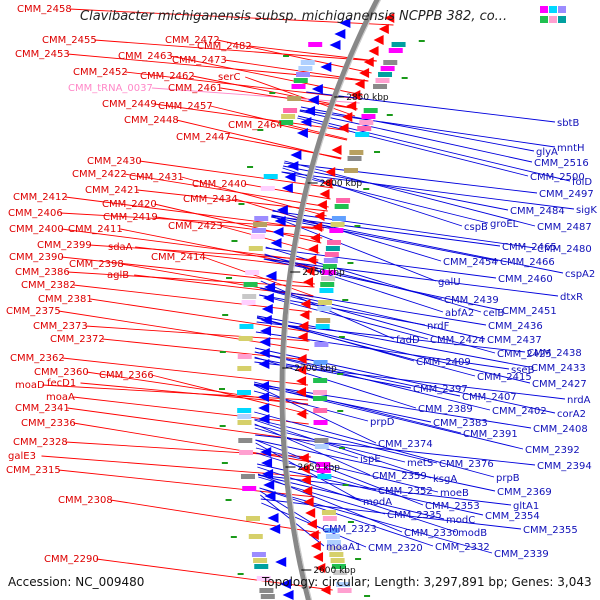  Describe the element at coordinates (48, 285) in the screenshot. I see `left-gene-label: CMM_2382` at that location.